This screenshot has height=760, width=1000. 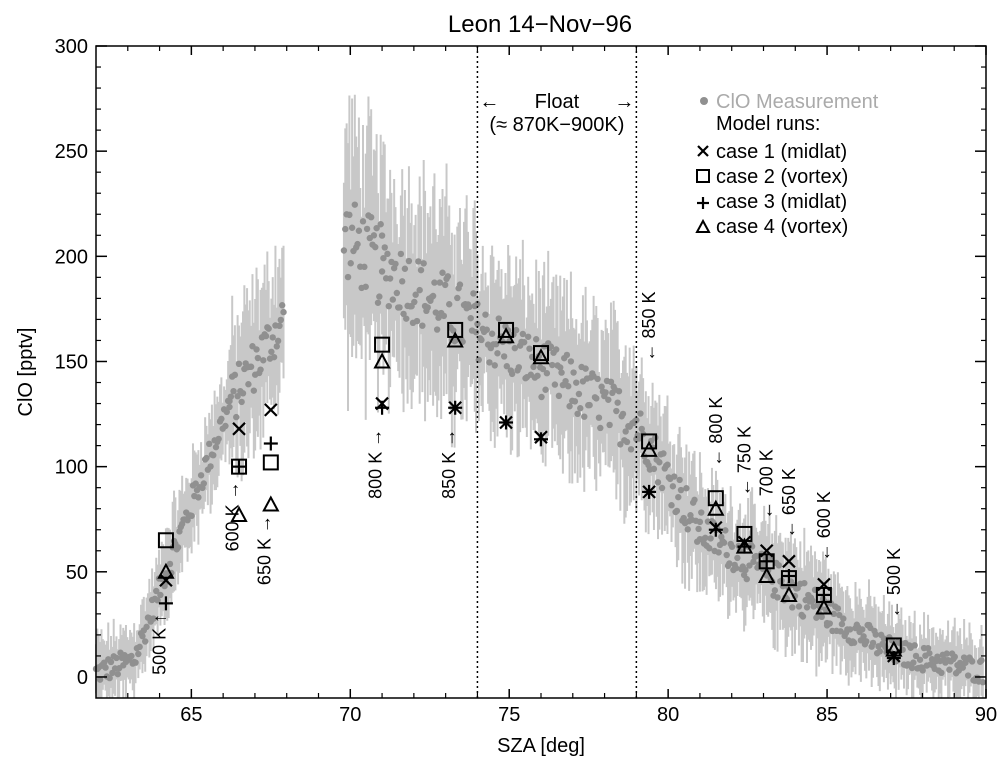 I want to click on legend-model-header: Model runs:, so click(x=768, y=124).